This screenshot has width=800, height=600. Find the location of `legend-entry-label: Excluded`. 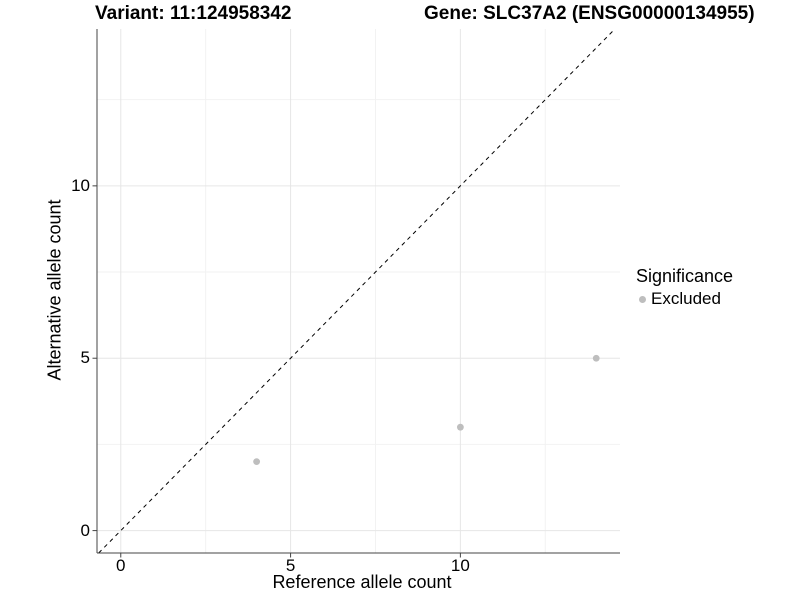

legend-entry-label: Excluded is located at coordinates (686, 298).